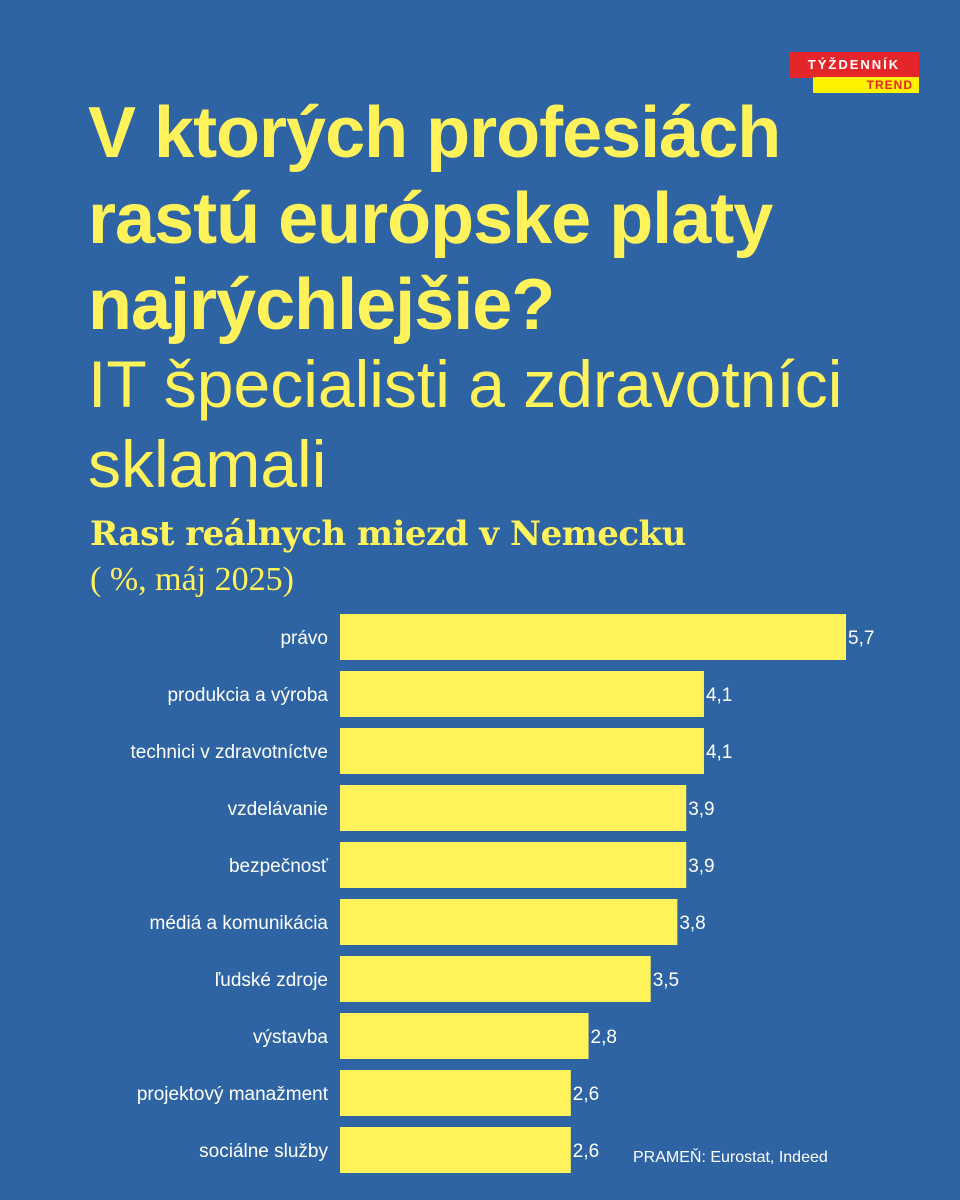 The width and height of the screenshot is (960, 1200). Describe the element at coordinates (586, 1151) in the screenshot. I see `value-label-9: 2,6` at that location.